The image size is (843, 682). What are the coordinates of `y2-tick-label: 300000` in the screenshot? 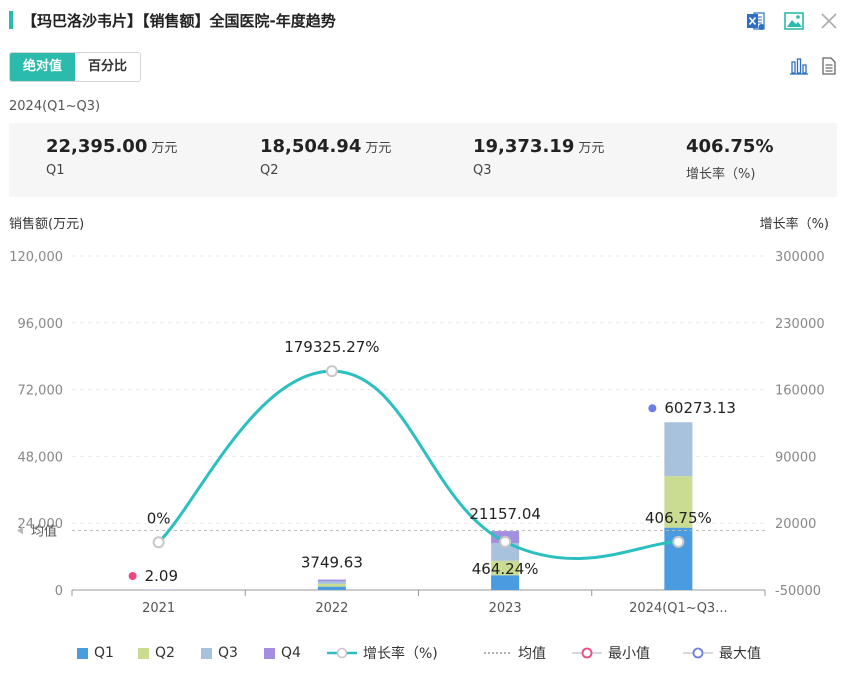 It's located at (800, 257).